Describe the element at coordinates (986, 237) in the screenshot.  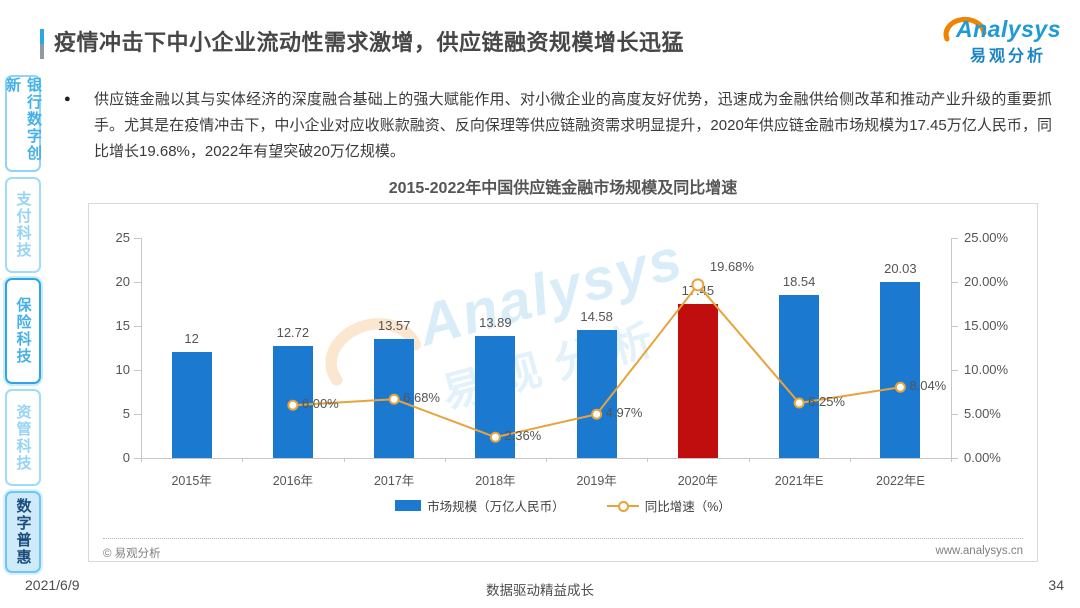
I see `right-axis-tick-label: 25.00%` at that location.